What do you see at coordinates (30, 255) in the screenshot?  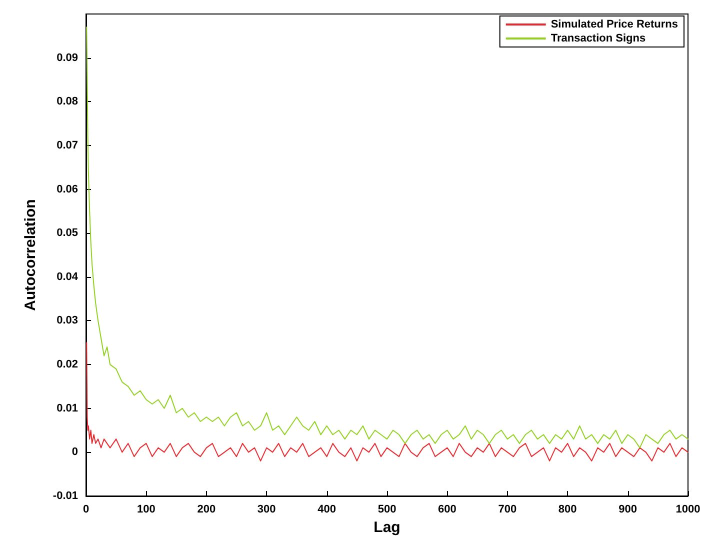 I see `y-axis-title: Autocorrelation` at bounding box center [30, 255].